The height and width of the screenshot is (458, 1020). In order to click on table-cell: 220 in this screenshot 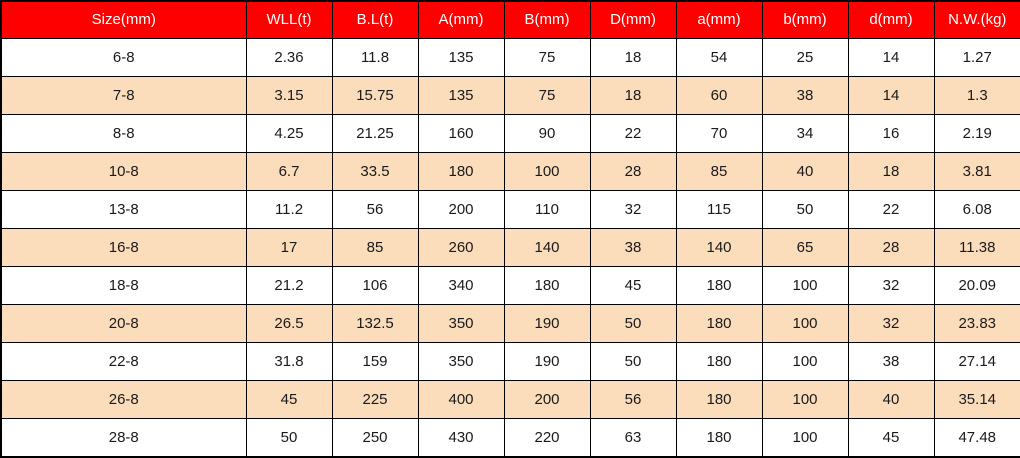, I will do `click(547, 438)`.